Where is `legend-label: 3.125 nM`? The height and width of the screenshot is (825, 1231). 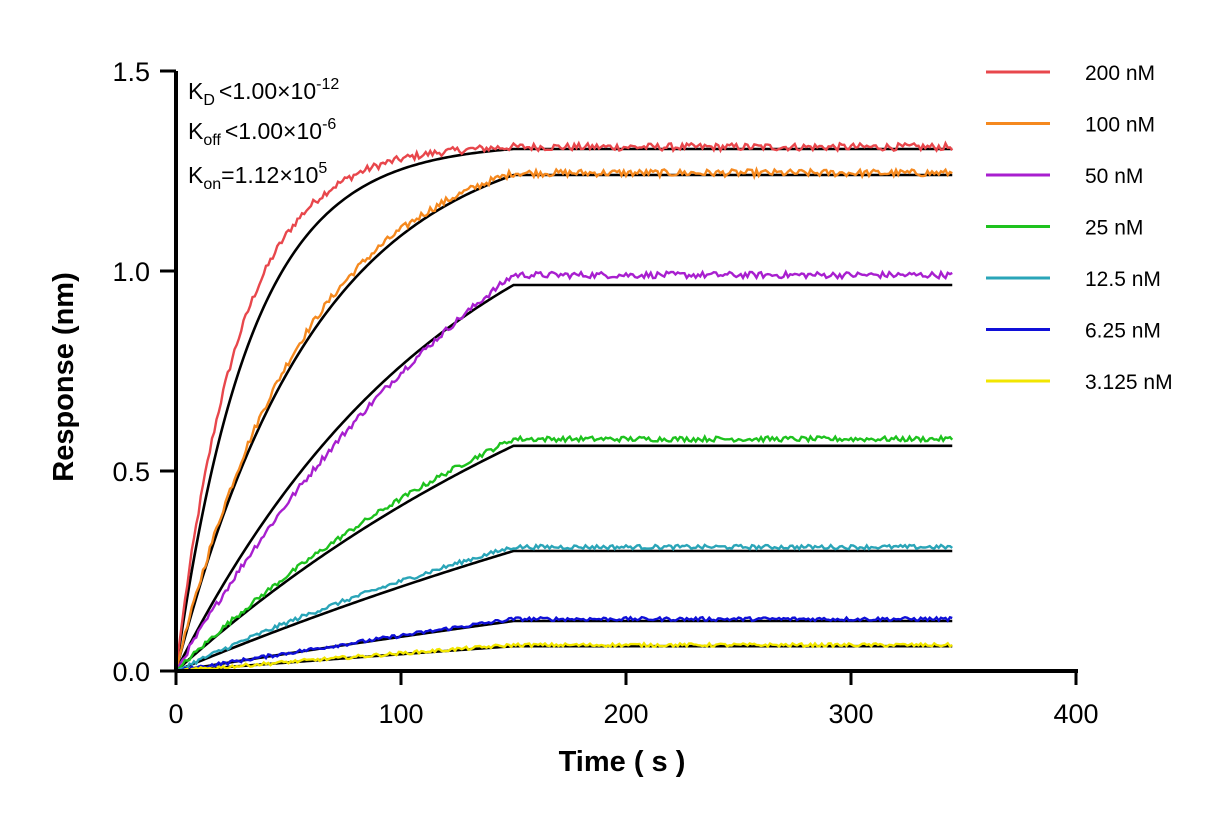 legend-label: 3.125 nM is located at coordinates (1129, 382).